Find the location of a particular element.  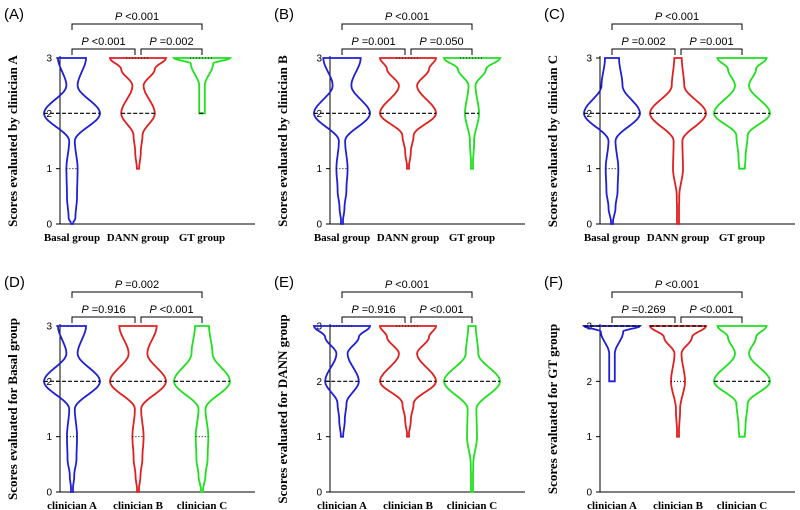

panel-label: (F) is located at coordinates (553, 282).